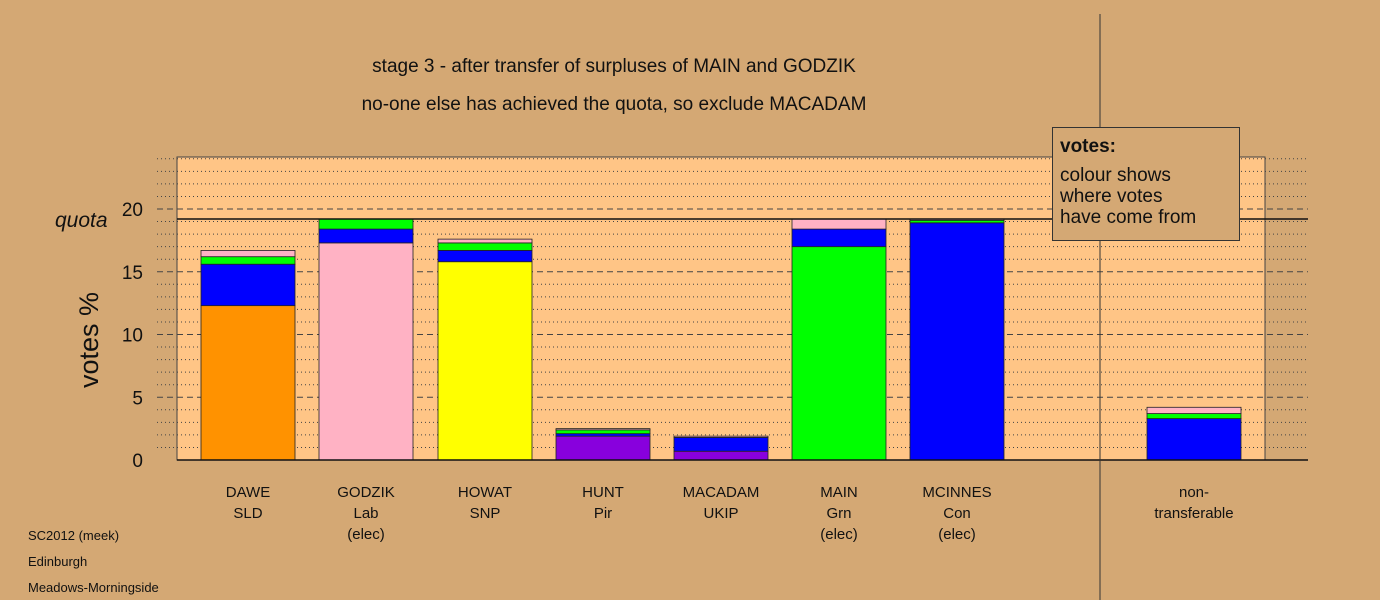  What do you see at coordinates (247, 513) in the screenshot?
I see `candidate-party-label: SLD` at bounding box center [247, 513].